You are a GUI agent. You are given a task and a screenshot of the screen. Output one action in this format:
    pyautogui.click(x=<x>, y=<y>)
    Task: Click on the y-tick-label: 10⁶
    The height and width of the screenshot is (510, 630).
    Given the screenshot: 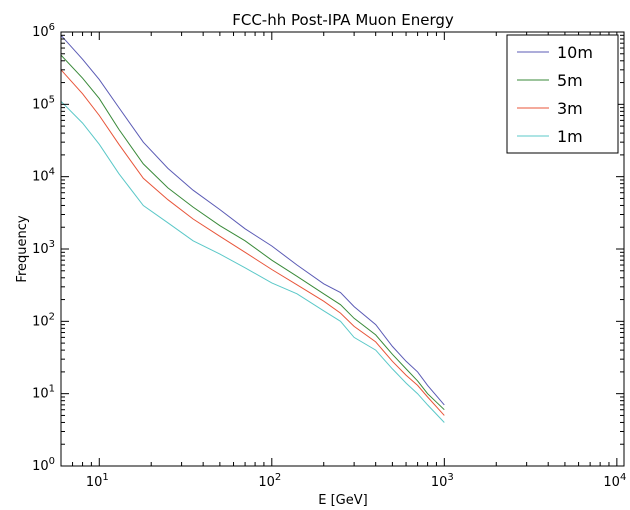 What is the action you would take?
    pyautogui.click(x=43, y=31)
    